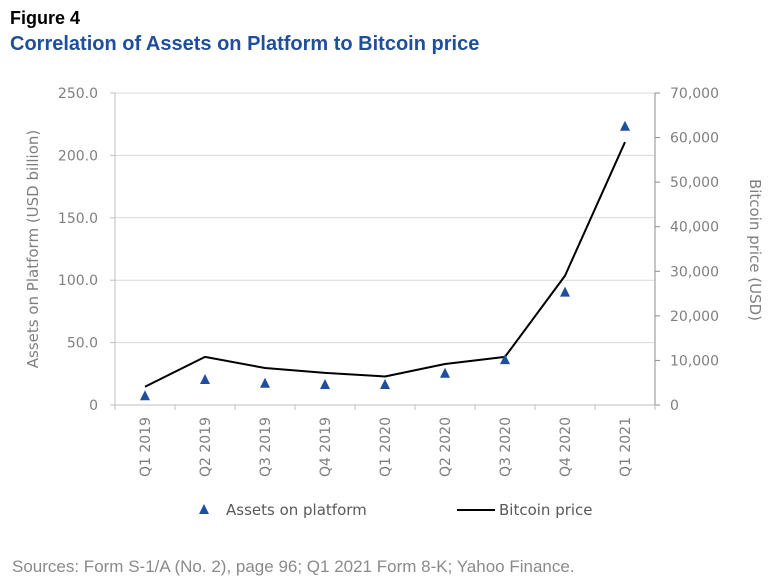 The width and height of the screenshot is (781, 587). Describe the element at coordinates (546, 510) in the screenshot. I see `legend-bitcoin-label: Bitcoin price` at that location.